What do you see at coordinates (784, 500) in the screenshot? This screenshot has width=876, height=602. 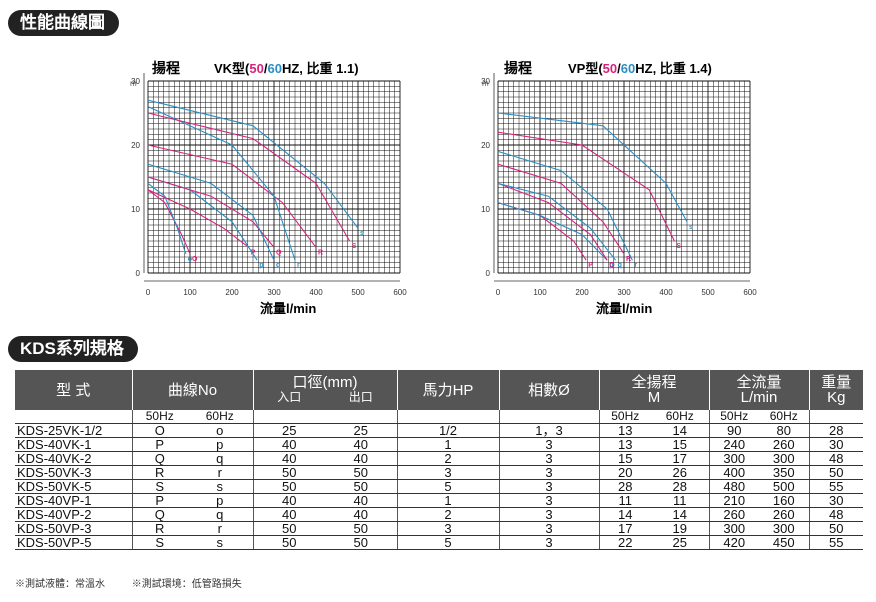 I see `cell-f60: 160` at bounding box center [784, 500].